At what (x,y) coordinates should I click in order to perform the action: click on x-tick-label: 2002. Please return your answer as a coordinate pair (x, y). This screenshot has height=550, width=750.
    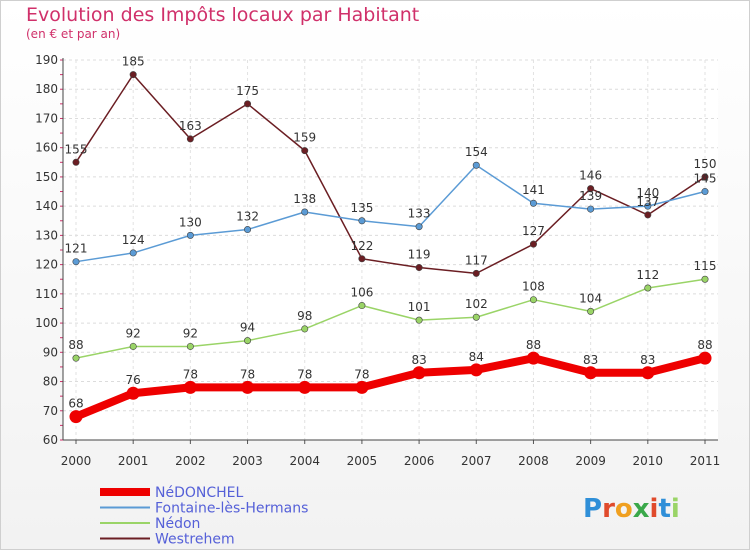
    Looking at the image, I should click on (190, 461).